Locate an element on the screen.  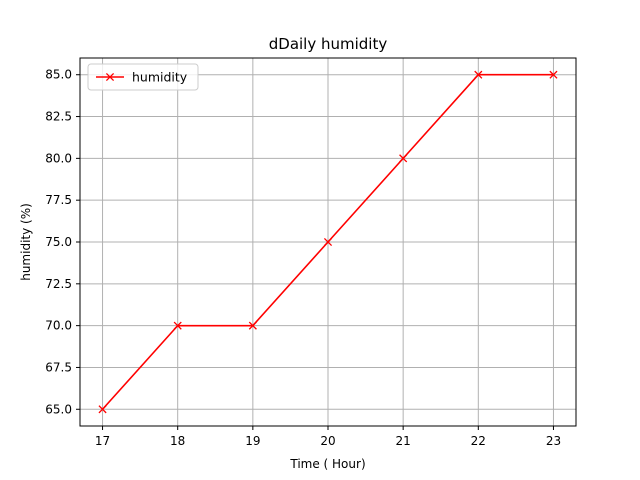
legend: humidity is located at coordinates (143, 77).